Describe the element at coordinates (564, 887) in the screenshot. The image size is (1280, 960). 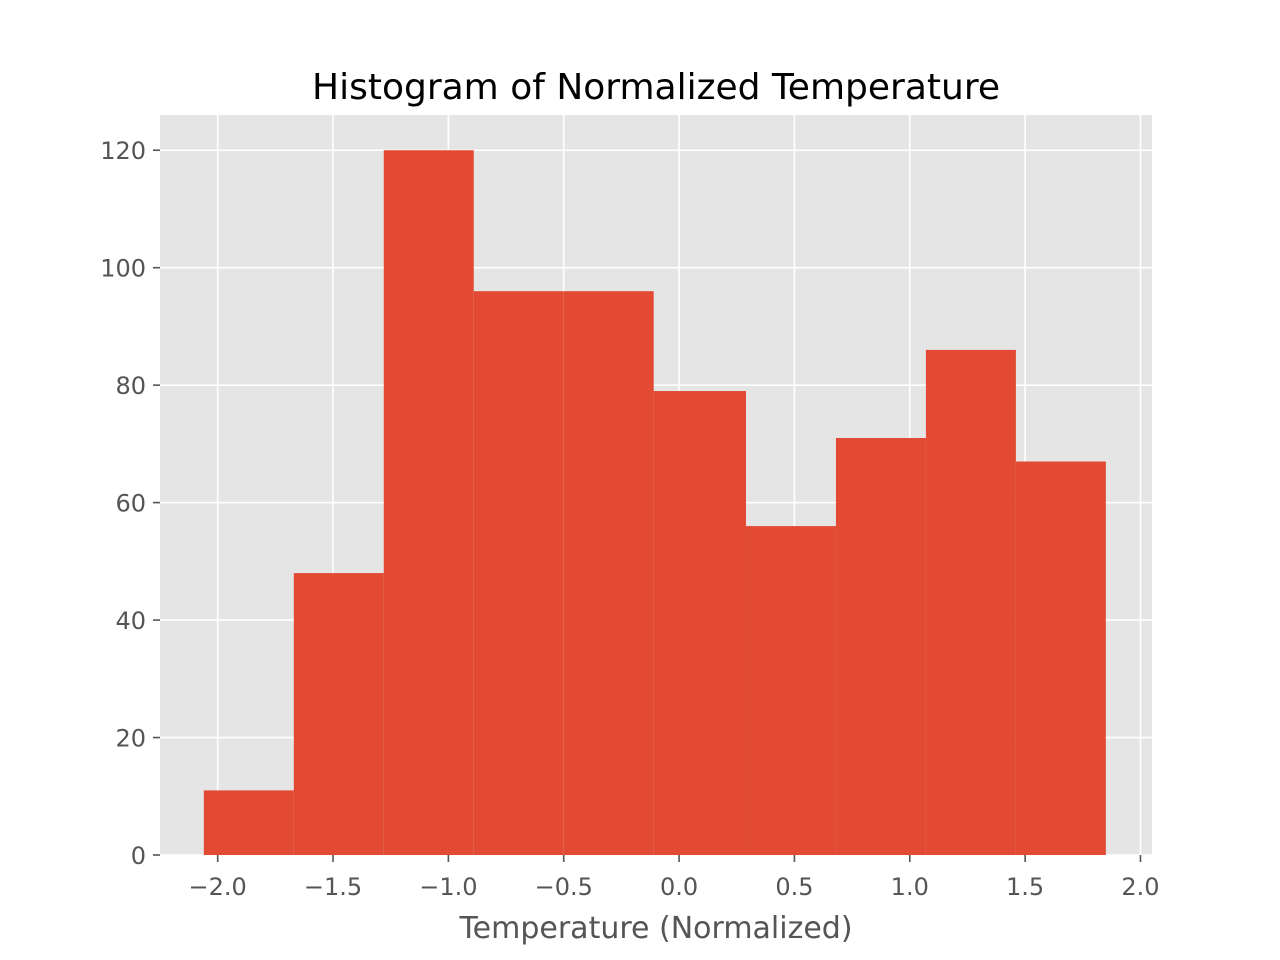
I see `x-tick-label: −0.5` at that location.